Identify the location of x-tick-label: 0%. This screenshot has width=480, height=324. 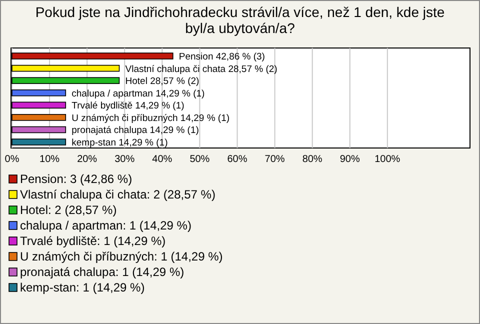
(12, 159).